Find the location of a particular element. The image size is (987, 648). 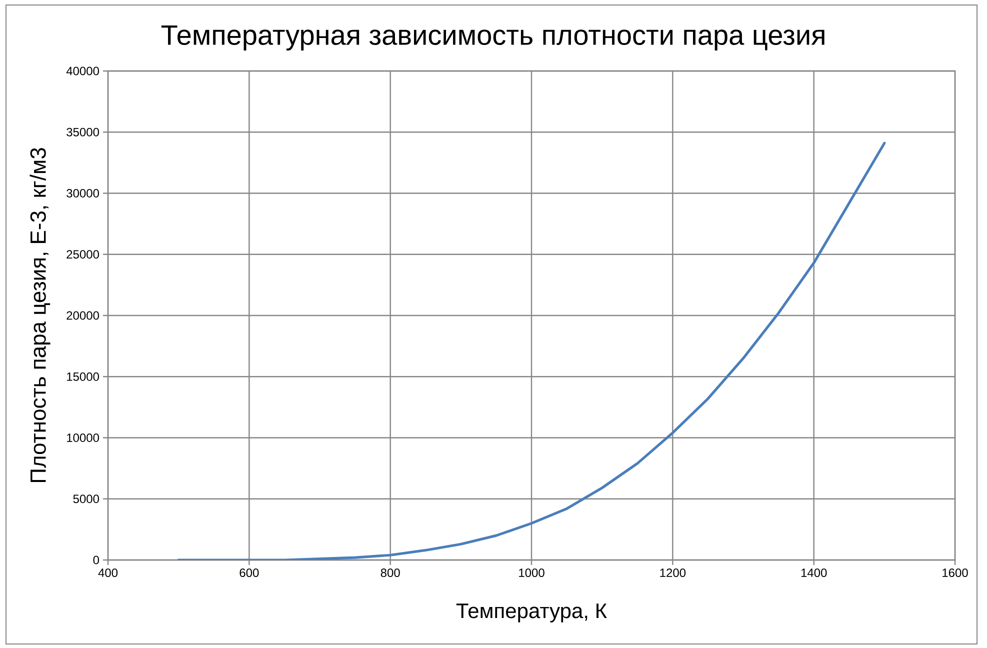

y-tick-label: 40000 is located at coordinates (82, 71).